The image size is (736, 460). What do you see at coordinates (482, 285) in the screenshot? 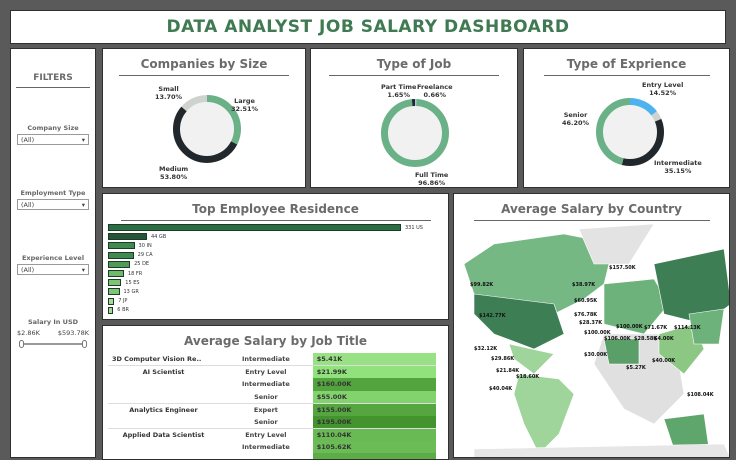
I see `country-salary-label: $99.82K` at bounding box center [482, 285].